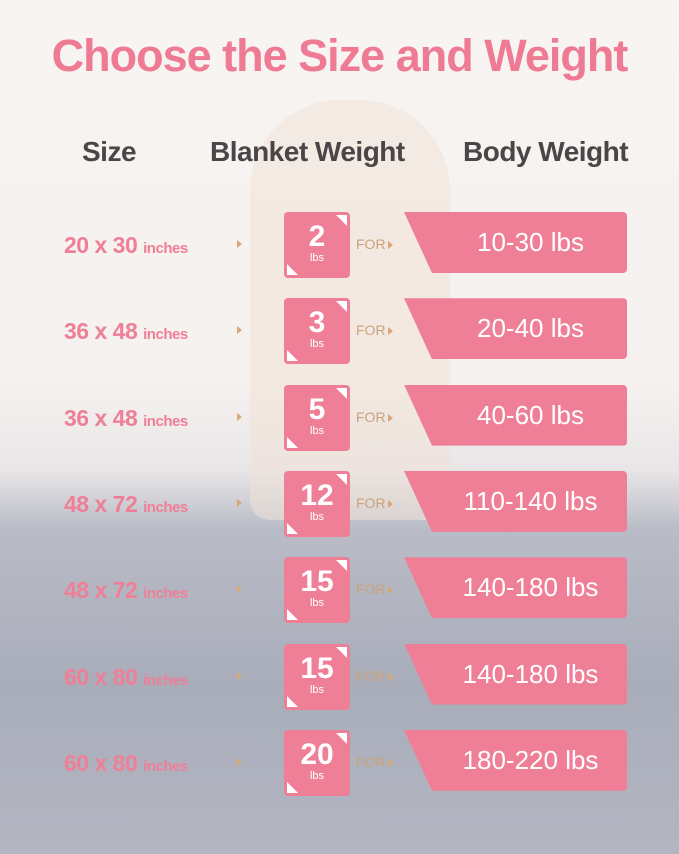 Image resolution: width=679 pixels, height=854 pixels. I want to click on size-row: 48 x 72 inches 15 lbs FOR 140-180 lbs, so click(339, 590).